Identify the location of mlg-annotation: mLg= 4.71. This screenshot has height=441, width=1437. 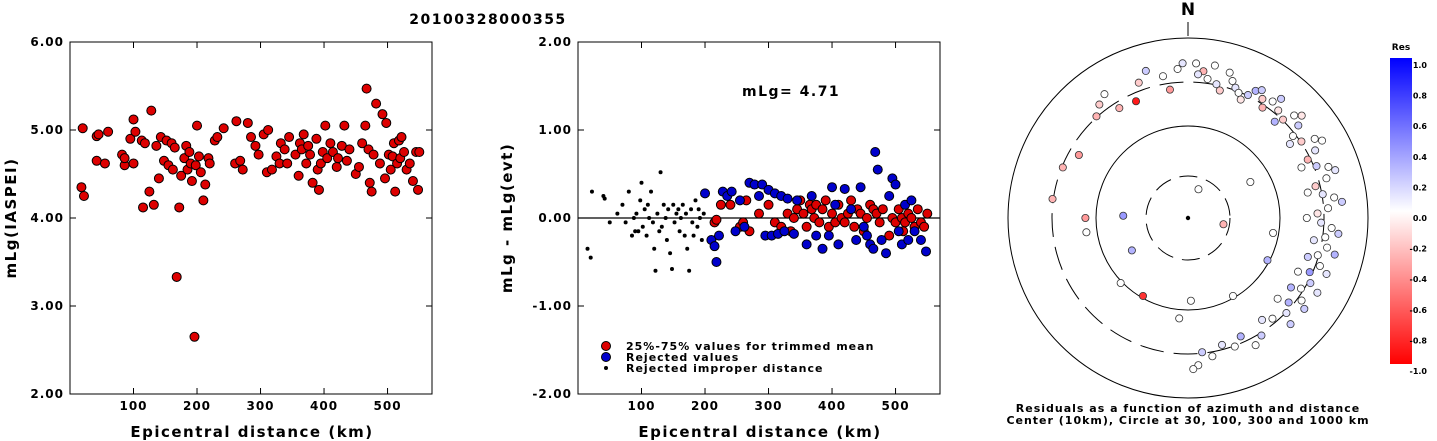
(791, 92).